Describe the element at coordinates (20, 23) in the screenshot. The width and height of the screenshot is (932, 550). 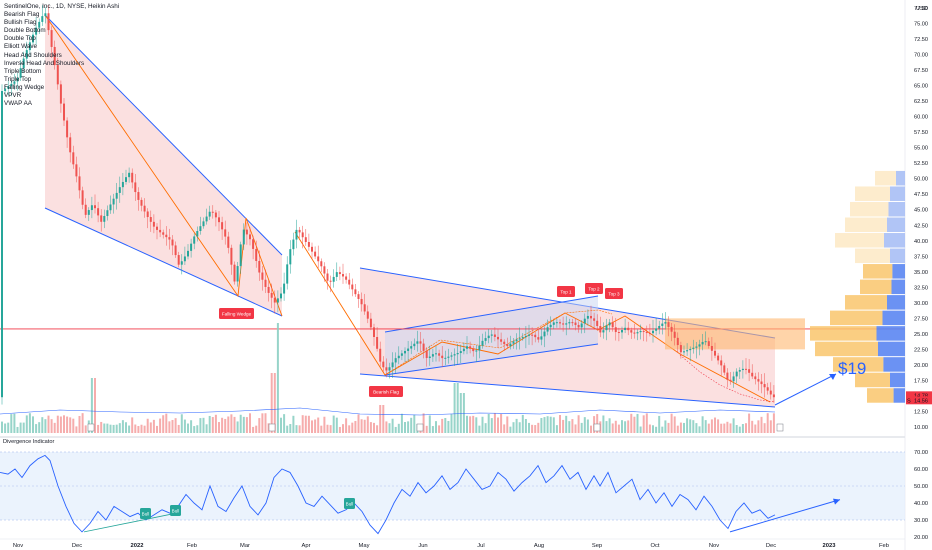
I see `indicator-legend-item: Bullish Flag` at that location.